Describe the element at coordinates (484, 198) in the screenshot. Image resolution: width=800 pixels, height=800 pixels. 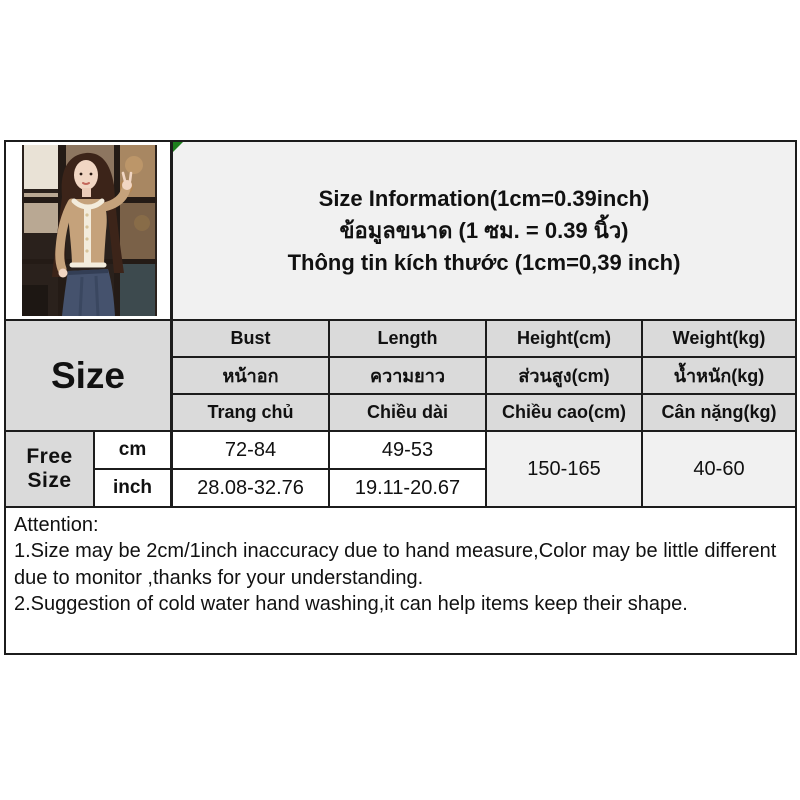
I see `title-english: Size Information(1cm=0.39inch)` at that location.